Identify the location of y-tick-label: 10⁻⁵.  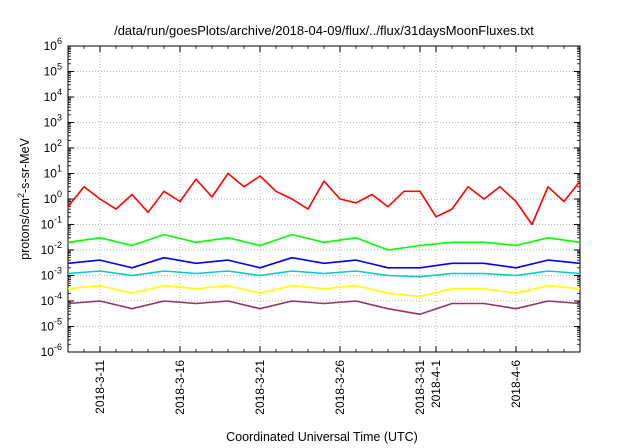
(51, 325).